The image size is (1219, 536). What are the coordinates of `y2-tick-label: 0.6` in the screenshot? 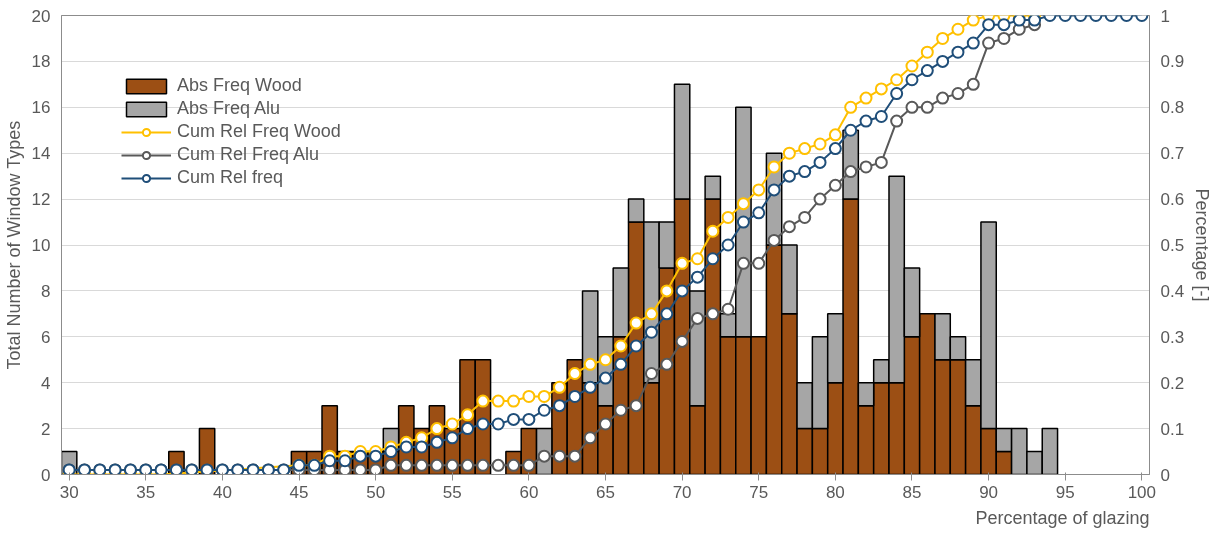 It's located at (1172, 200).